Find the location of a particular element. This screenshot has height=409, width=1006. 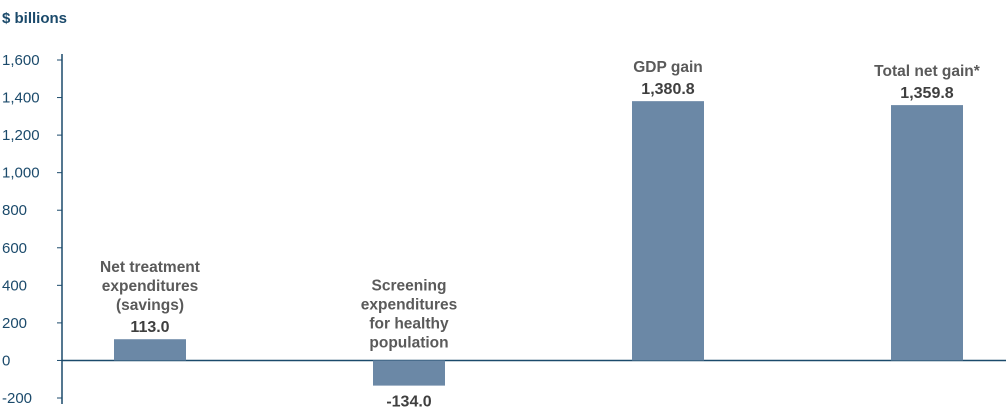

y-tick-label: 1,000 is located at coordinates (21, 173).